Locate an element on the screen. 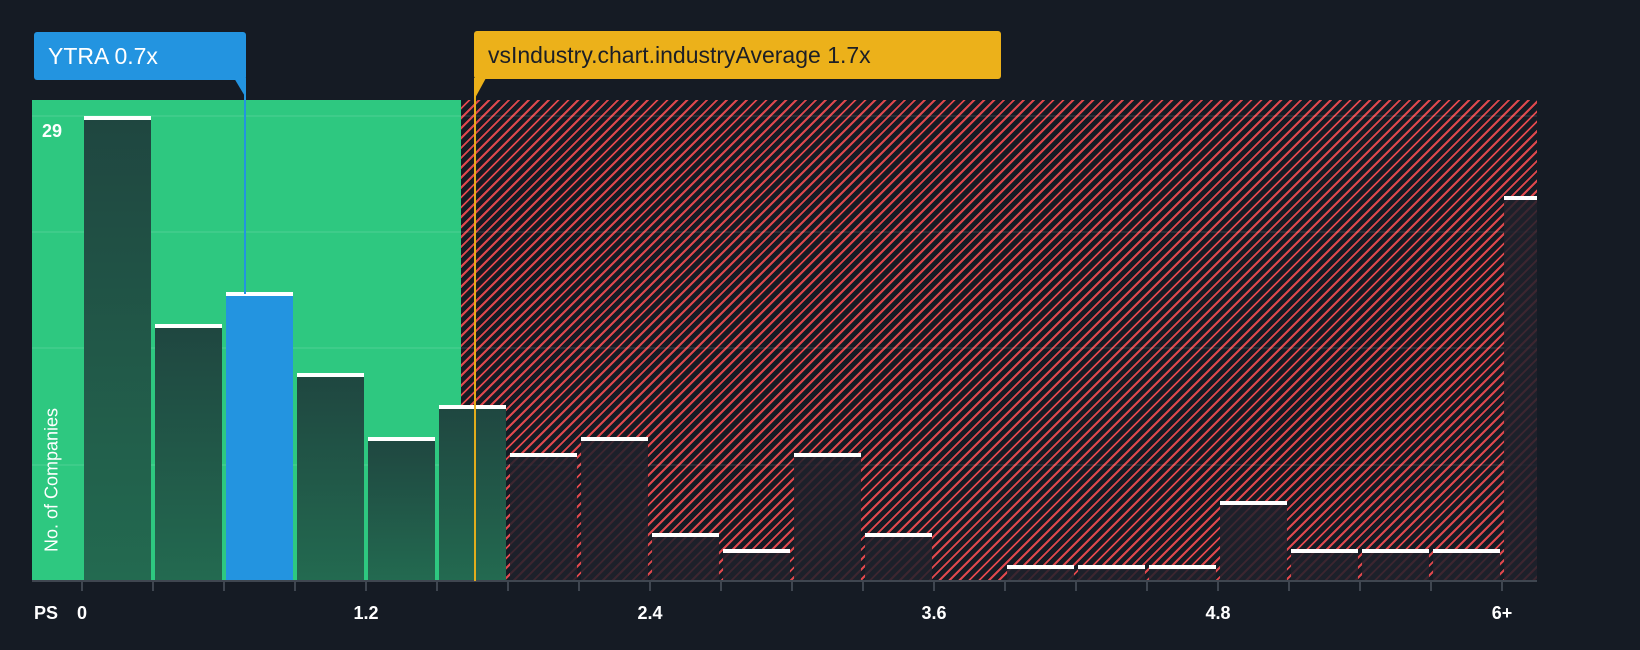  company-marker-line is located at coordinates (245, 187).